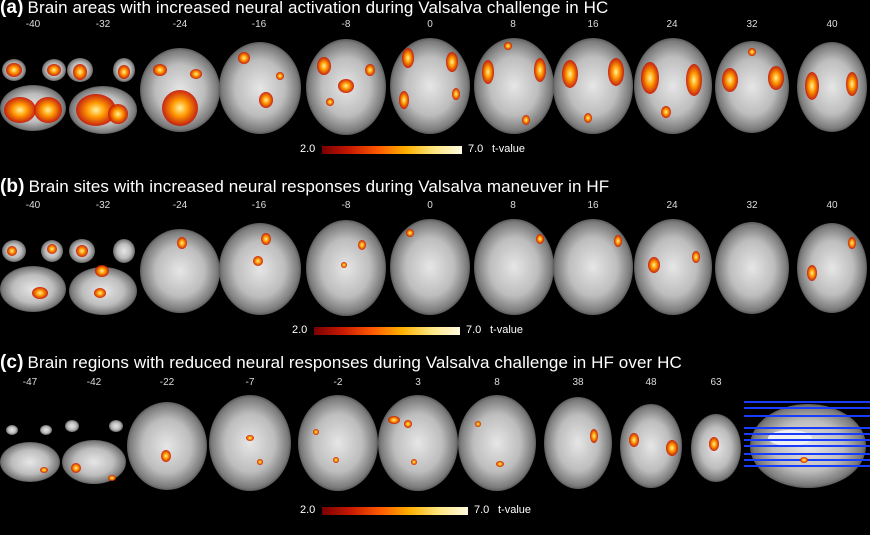  What do you see at coordinates (94, 382) in the screenshot?
I see `slice-label: -42` at bounding box center [94, 382].